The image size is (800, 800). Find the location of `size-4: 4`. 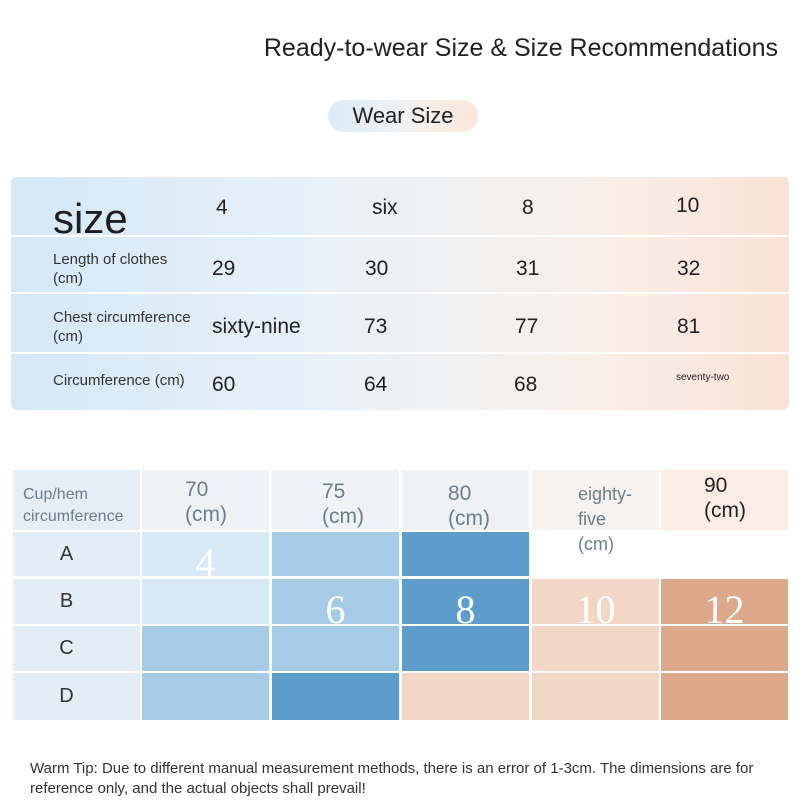

size-4: 4 is located at coordinates (222, 207).